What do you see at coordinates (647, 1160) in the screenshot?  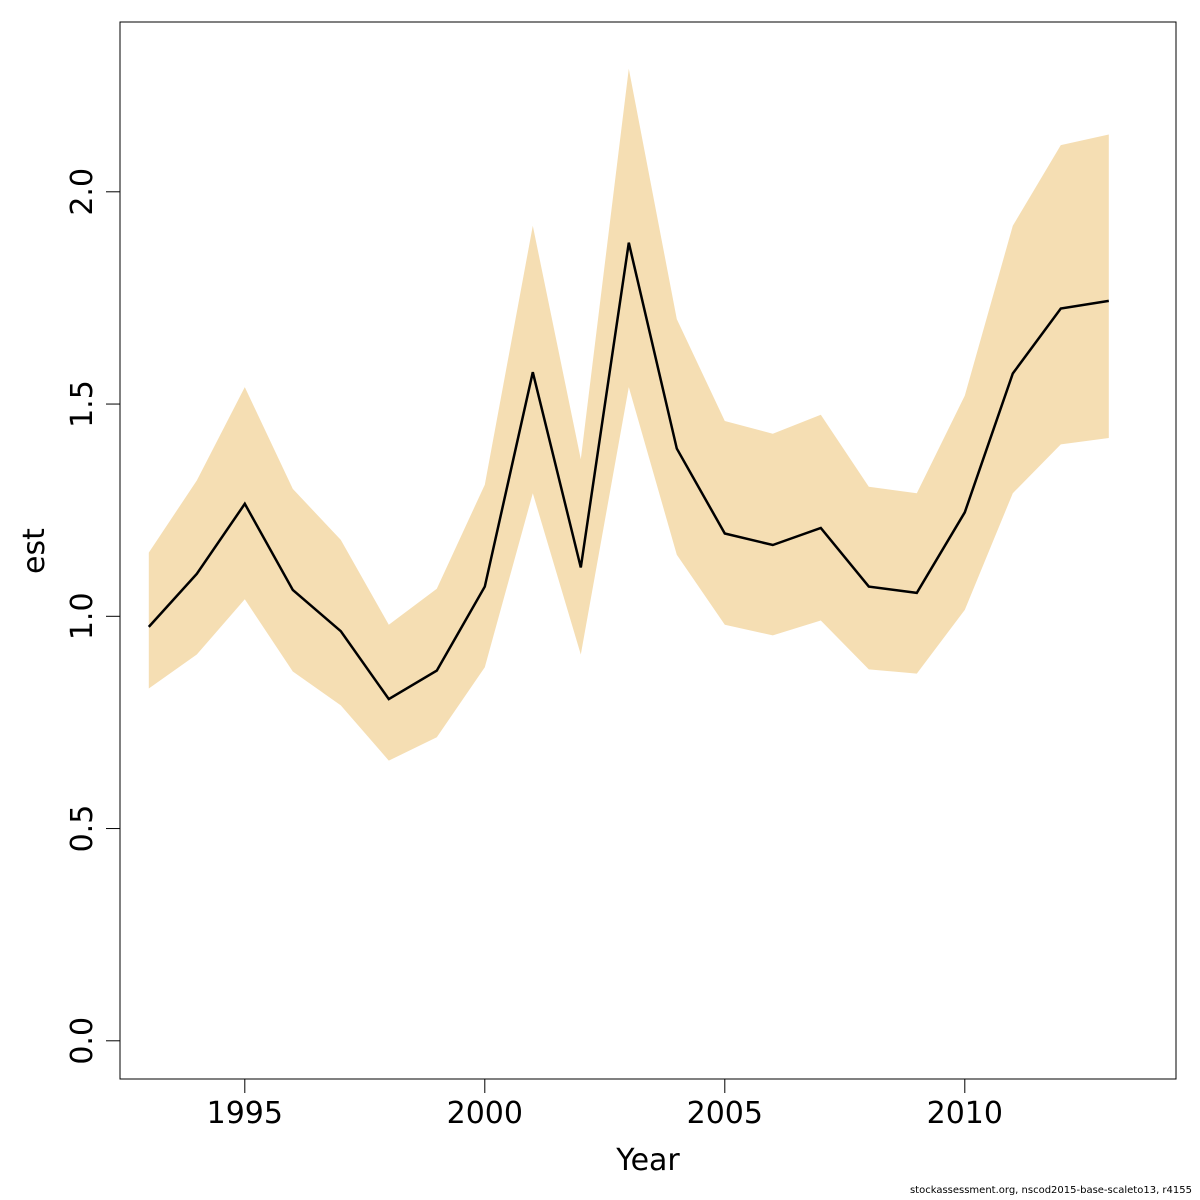 I see `x-axis-title: Year` at bounding box center [647, 1160].